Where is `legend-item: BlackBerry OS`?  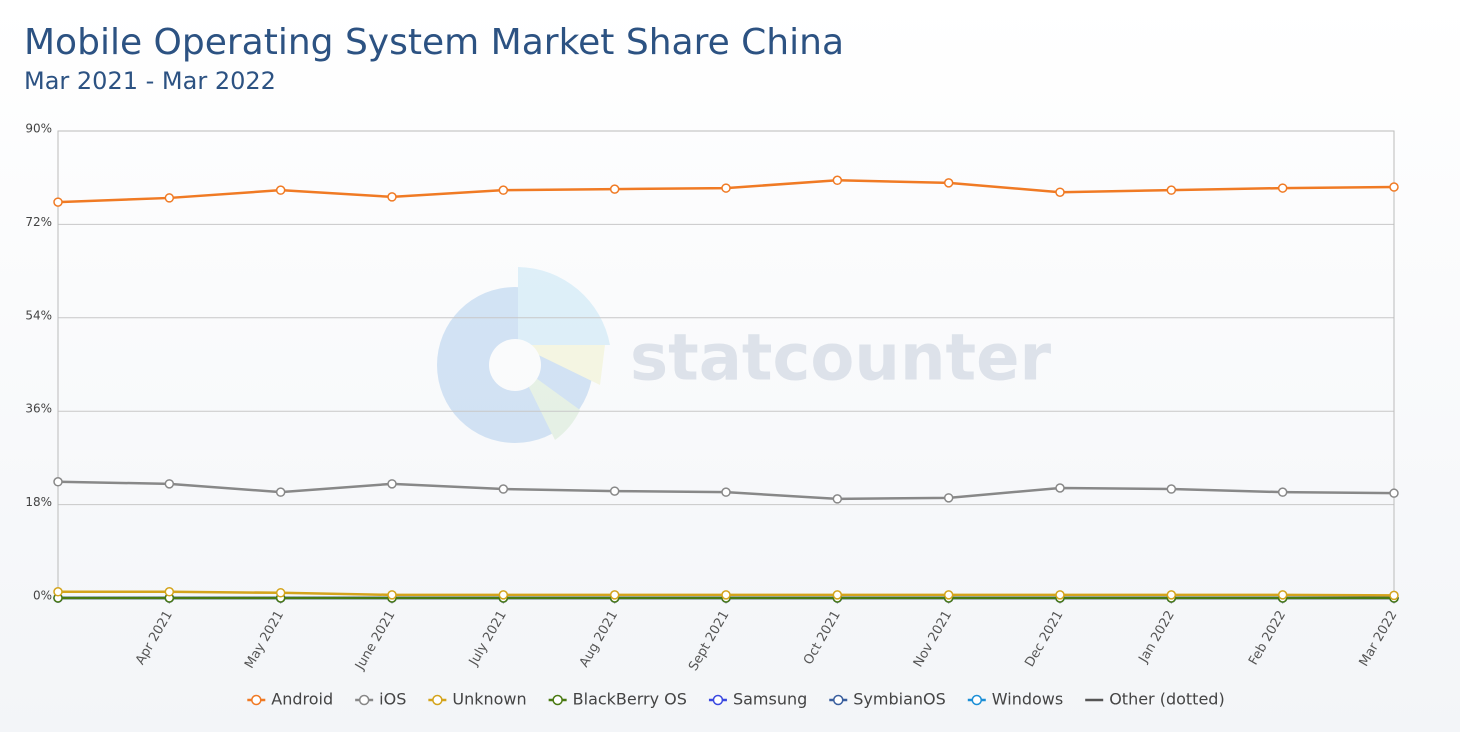
legend-item: BlackBerry OS is located at coordinates (617, 699).